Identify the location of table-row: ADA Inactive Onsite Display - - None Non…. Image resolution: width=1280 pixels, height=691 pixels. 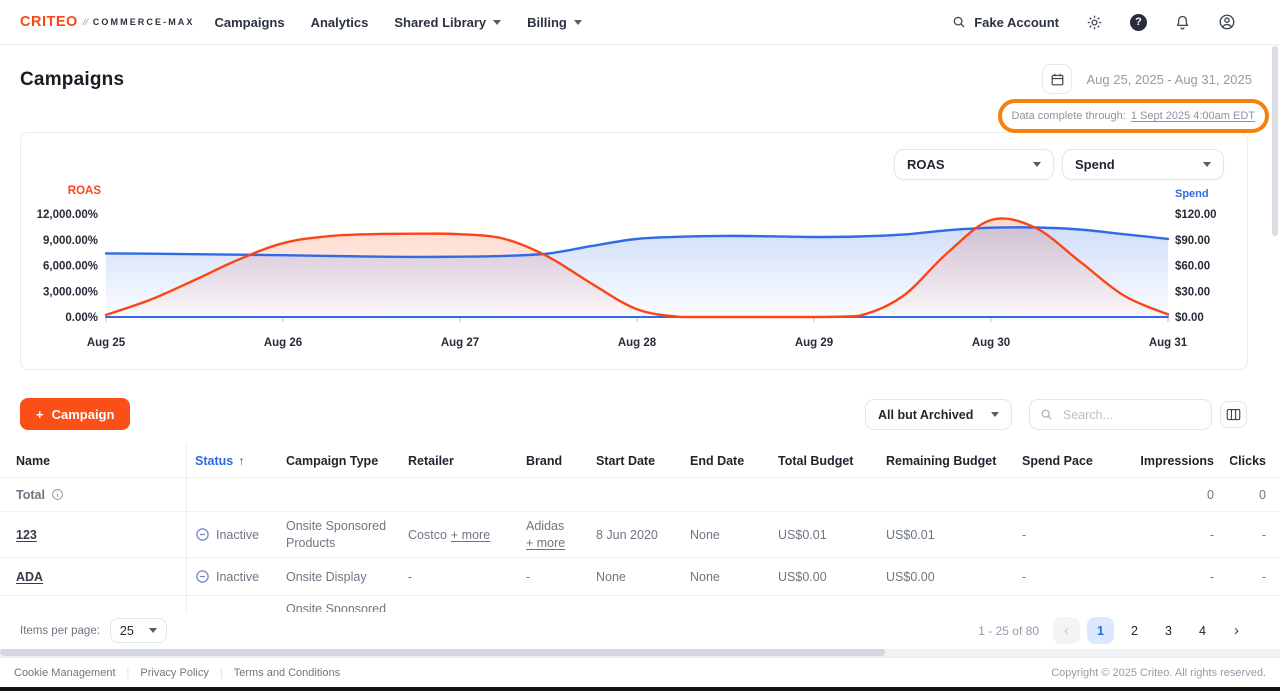
(640, 577).